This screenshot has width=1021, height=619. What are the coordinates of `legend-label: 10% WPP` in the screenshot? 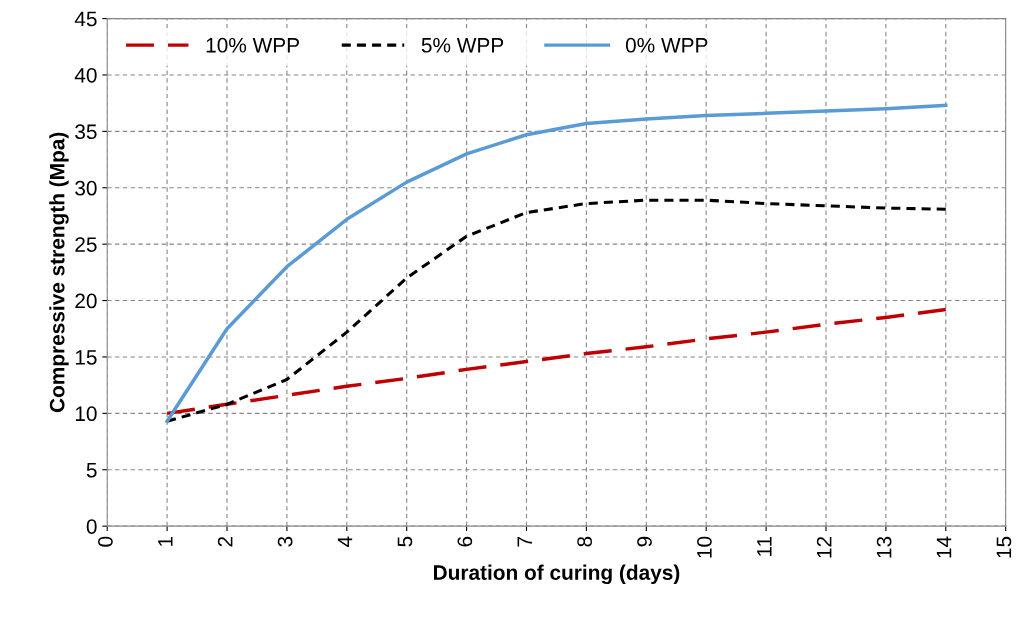 It's located at (252, 45).